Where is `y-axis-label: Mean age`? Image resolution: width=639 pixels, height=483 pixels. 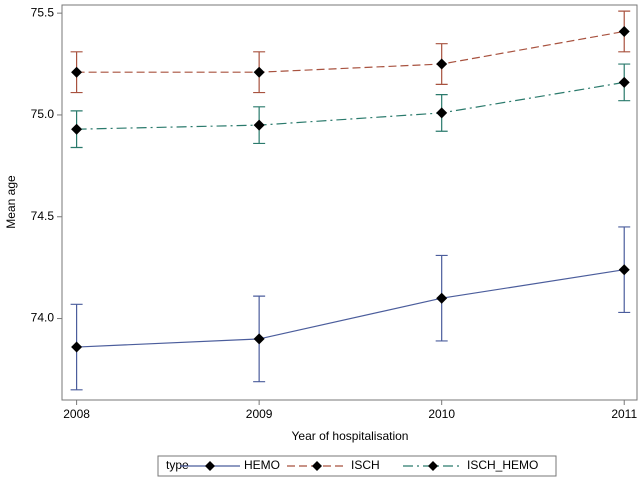 y-axis-label: Mean age is located at coordinates (11, 202).